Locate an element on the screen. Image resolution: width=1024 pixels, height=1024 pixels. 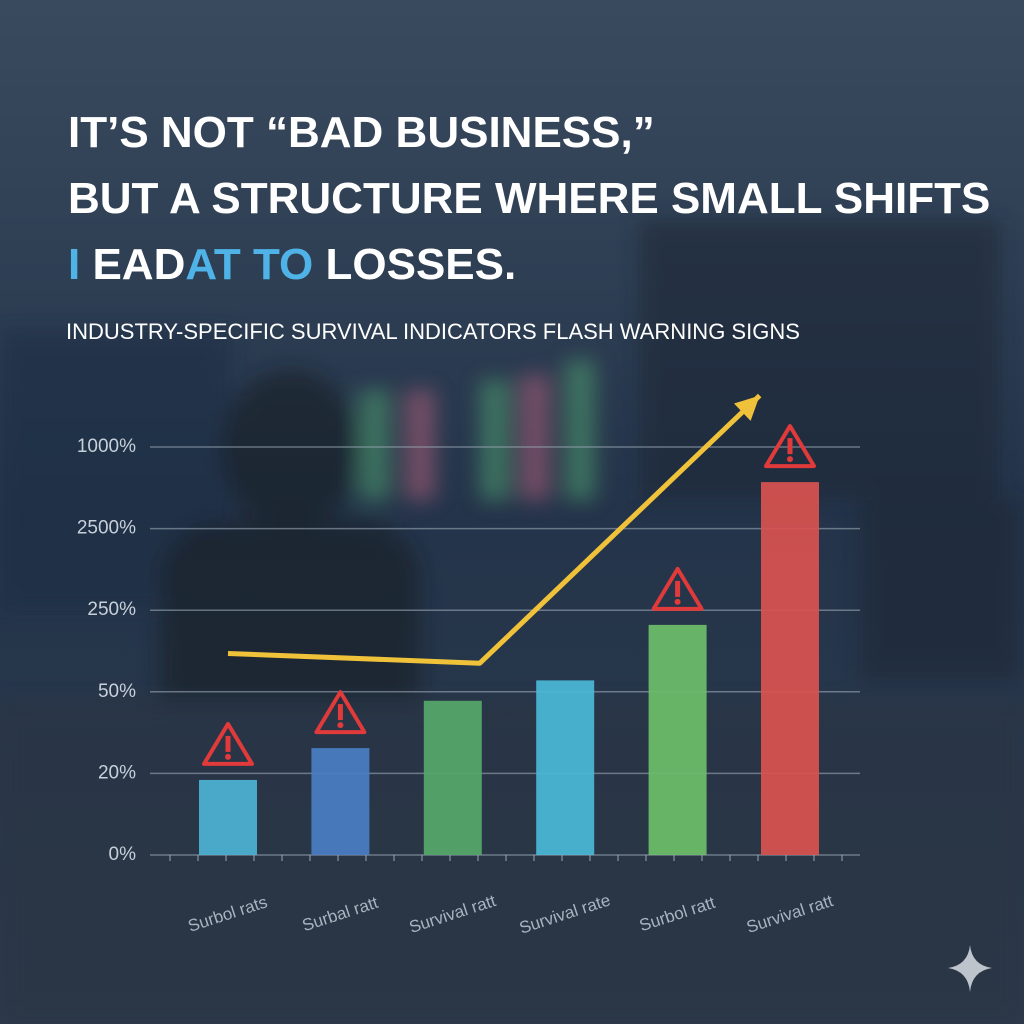
title-line: BUT A STRUCTURE WHERE SMALL SHIFTS is located at coordinates (529, 198).